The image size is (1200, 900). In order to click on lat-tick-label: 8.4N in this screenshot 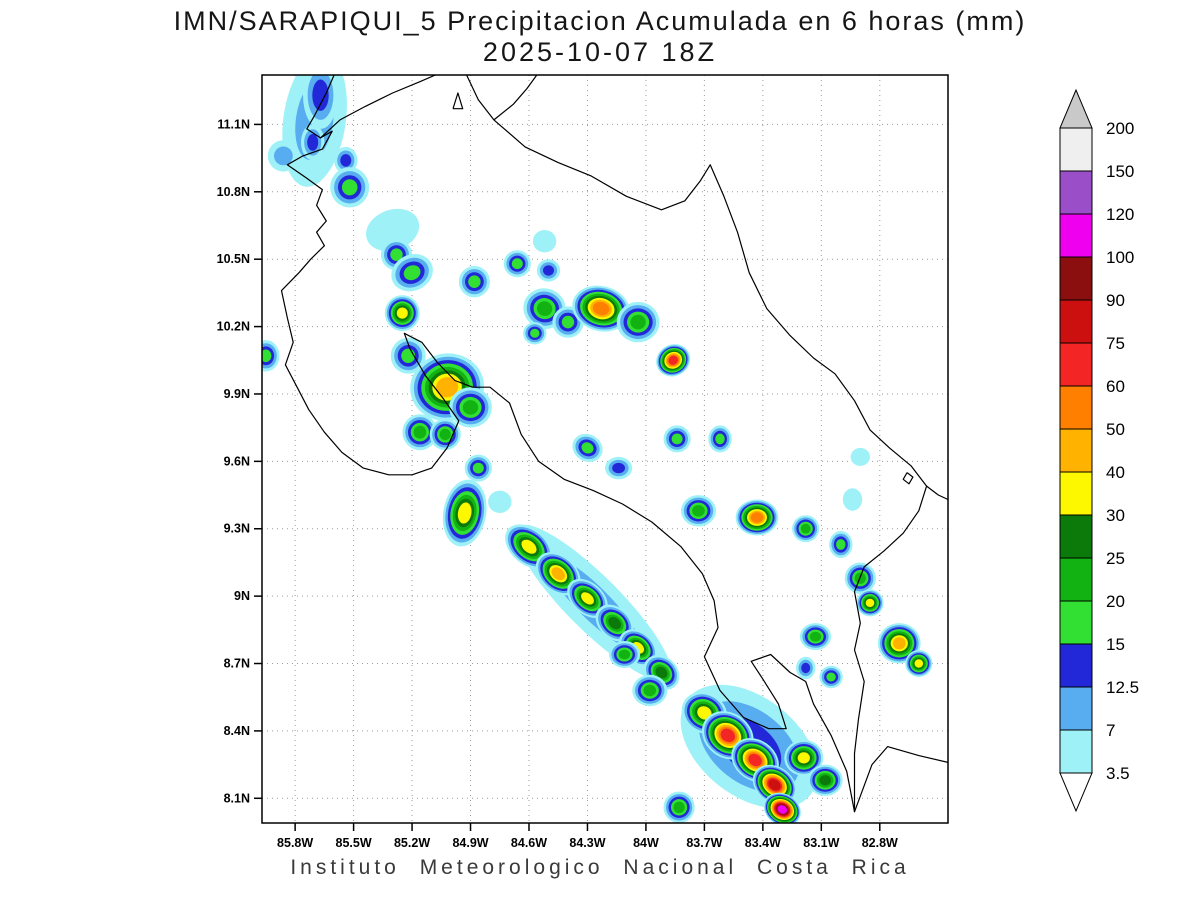, I will do `click(237, 731)`.